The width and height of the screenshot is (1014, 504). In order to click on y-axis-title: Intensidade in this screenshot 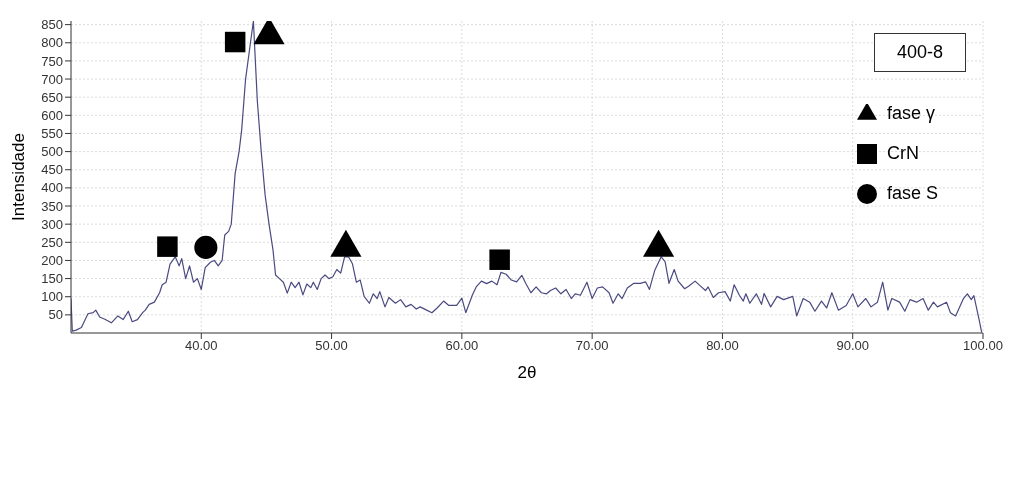, I will do `click(19, 177)`.